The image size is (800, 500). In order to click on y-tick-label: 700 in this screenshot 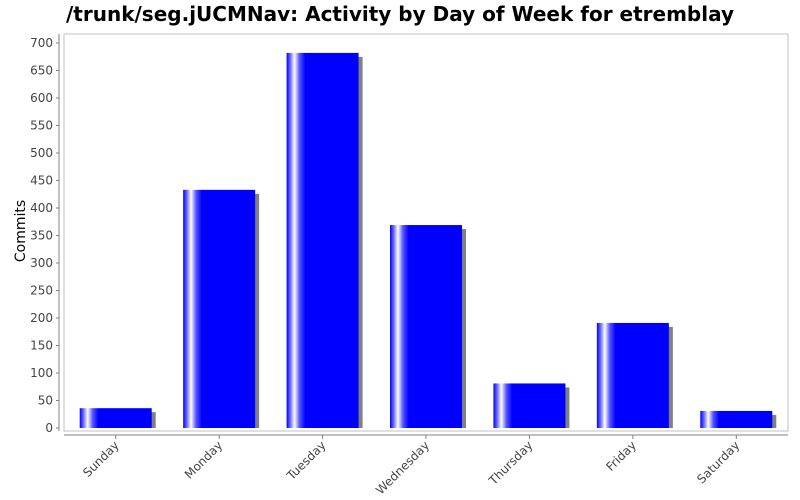, I will do `click(41, 43)`.